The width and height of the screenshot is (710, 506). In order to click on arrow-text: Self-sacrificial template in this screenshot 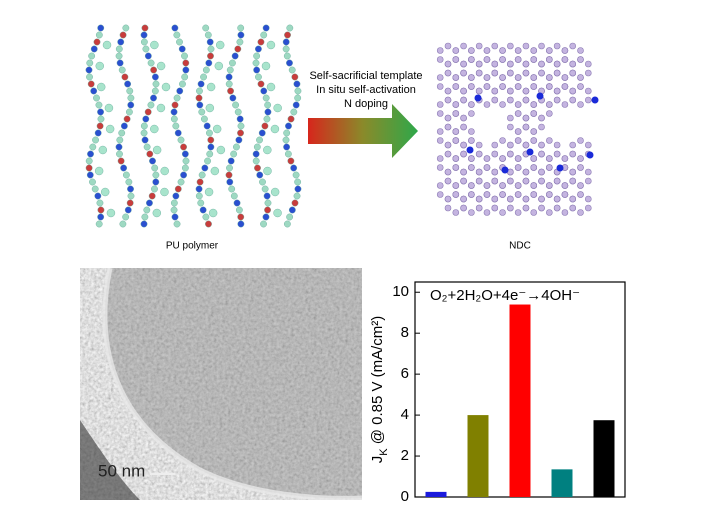, I will do `click(365, 76)`.